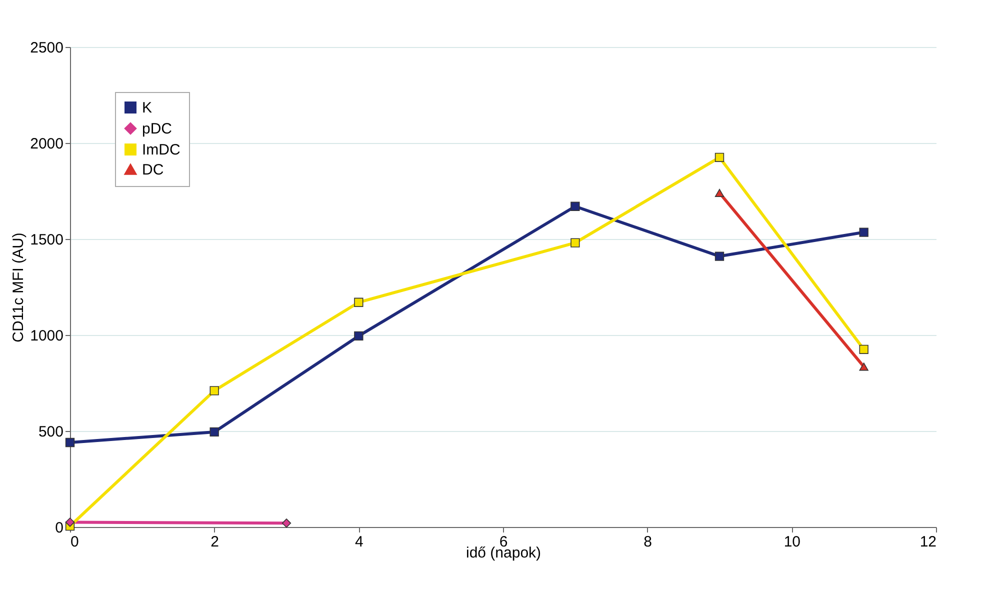  What do you see at coordinates (19, 287) in the screenshot?
I see `y-axis-title: CD11c MFI (AU)` at bounding box center [19, 287].